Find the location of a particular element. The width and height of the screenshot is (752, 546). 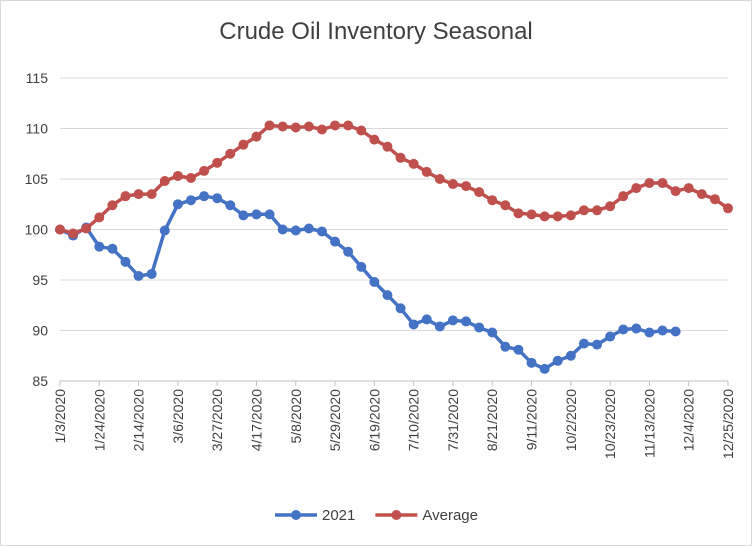

y-tick-label: 115 is located at coordinates (37, 78).